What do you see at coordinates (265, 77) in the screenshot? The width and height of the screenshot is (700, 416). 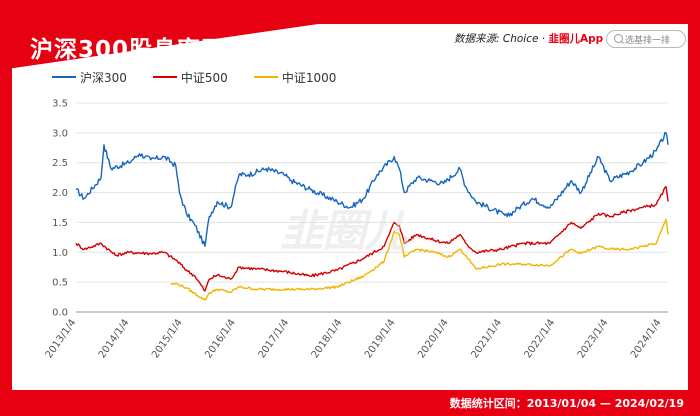 I see `legend-swatch-zz1000` at bounding box center [265, 77].